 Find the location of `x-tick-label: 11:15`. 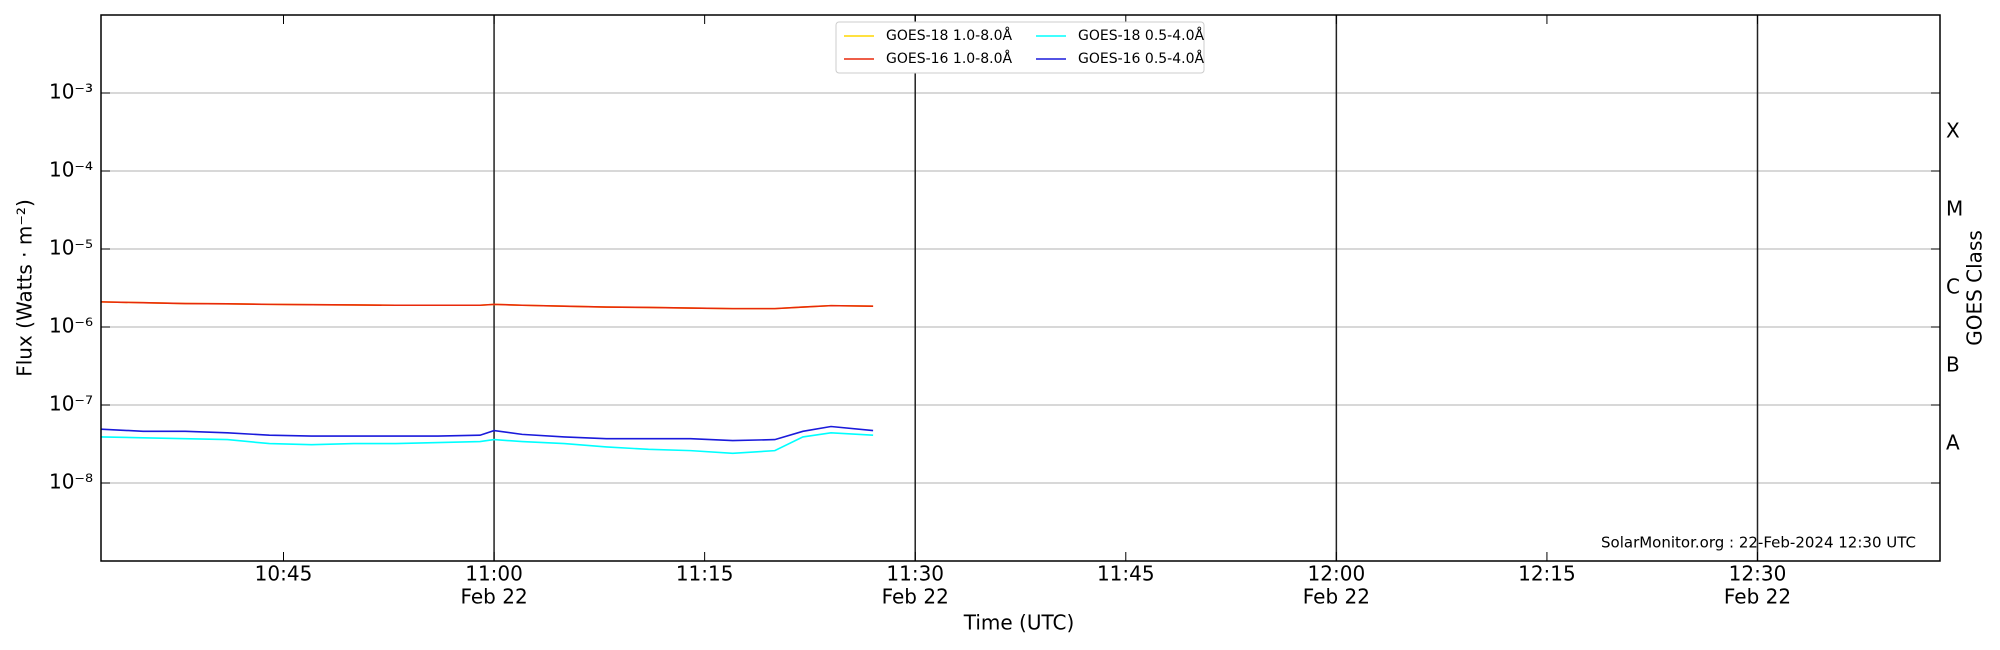

x-tick-label: 11:15 is located at coordinates (705, 574).